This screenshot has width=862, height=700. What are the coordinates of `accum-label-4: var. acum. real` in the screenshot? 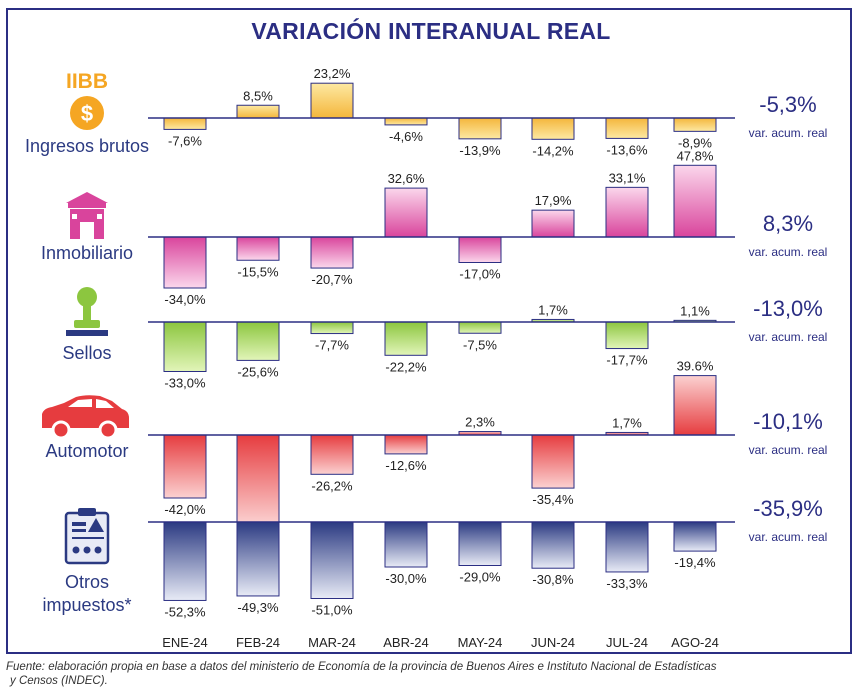 It's located at (788, 537).